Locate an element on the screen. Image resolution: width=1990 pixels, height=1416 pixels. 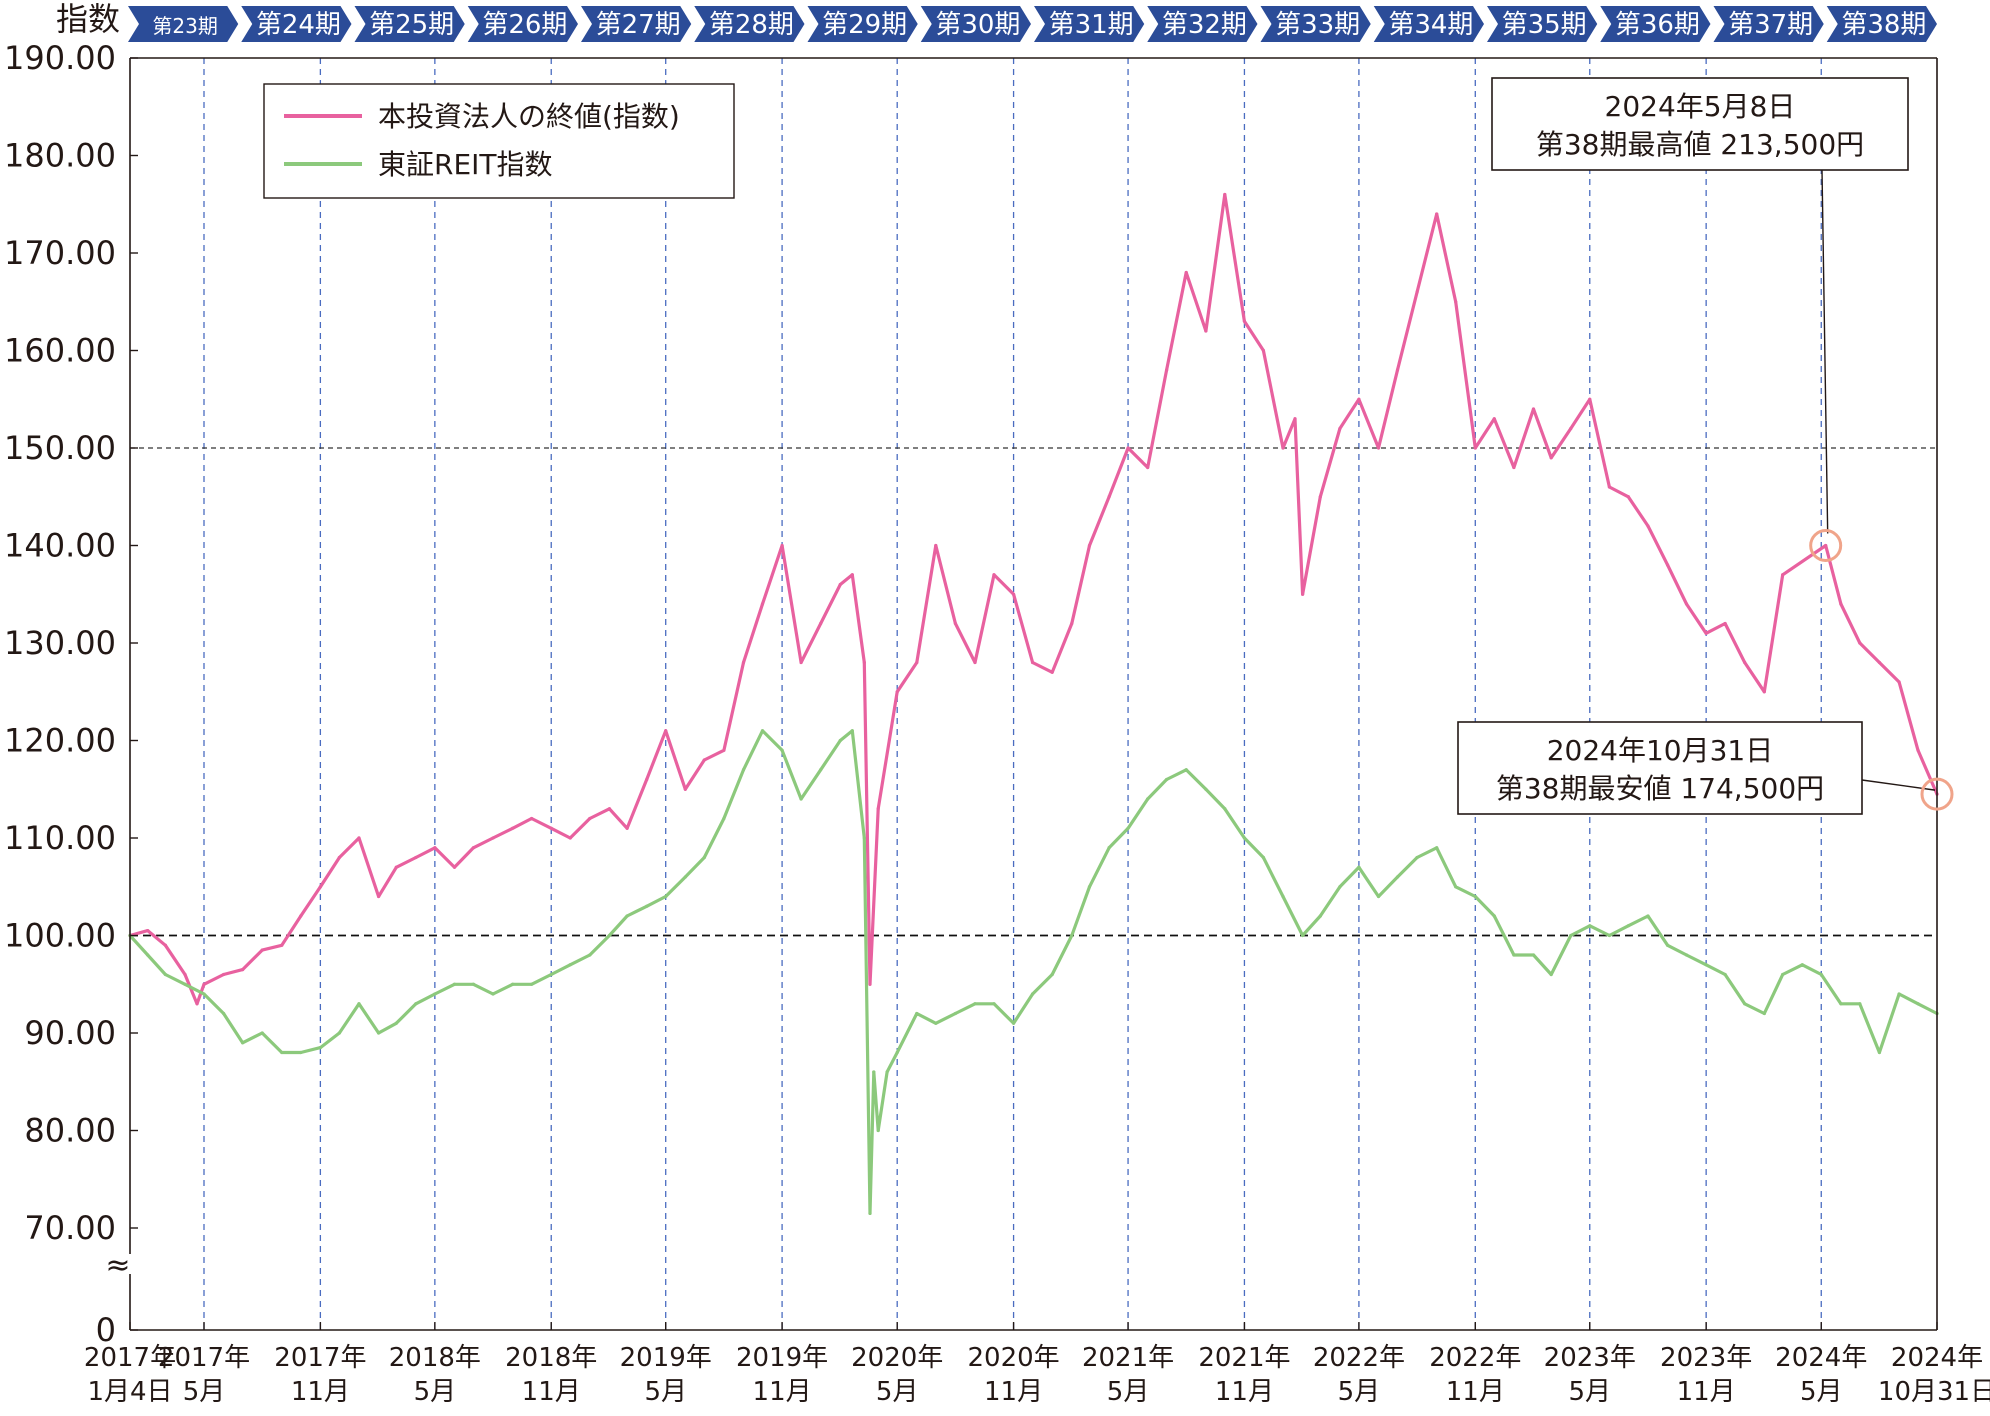
y-tick-label: 100.00 is located at coordinates (60, 936).